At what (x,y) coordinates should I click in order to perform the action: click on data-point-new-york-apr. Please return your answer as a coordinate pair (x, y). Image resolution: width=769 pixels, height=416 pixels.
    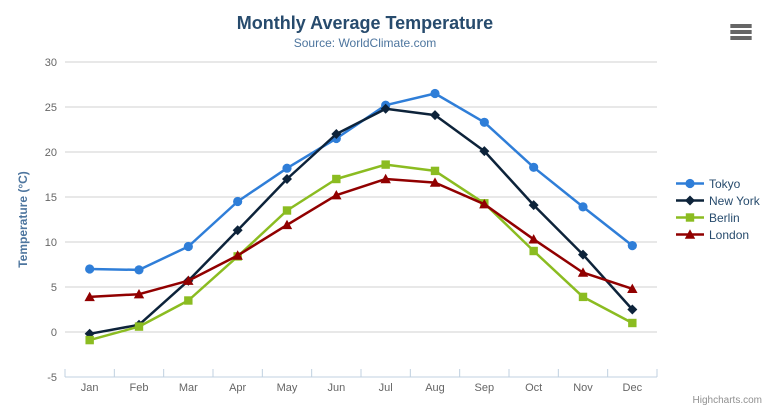
    Looking at the image, I should click on (237, 230).